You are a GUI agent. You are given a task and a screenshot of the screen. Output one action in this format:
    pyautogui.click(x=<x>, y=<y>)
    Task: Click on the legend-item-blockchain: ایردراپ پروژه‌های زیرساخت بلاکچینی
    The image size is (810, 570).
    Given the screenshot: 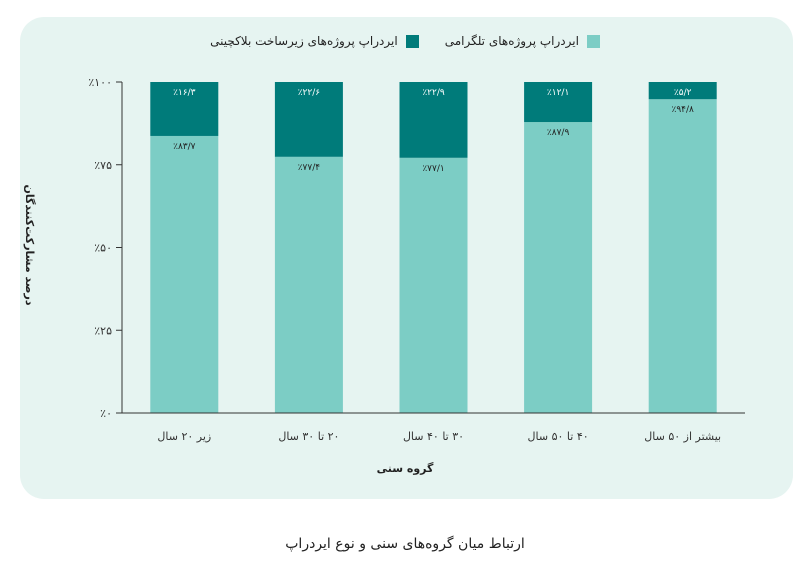 What is the action you would take?
    pyautogui.click(x=314, y=41)
    